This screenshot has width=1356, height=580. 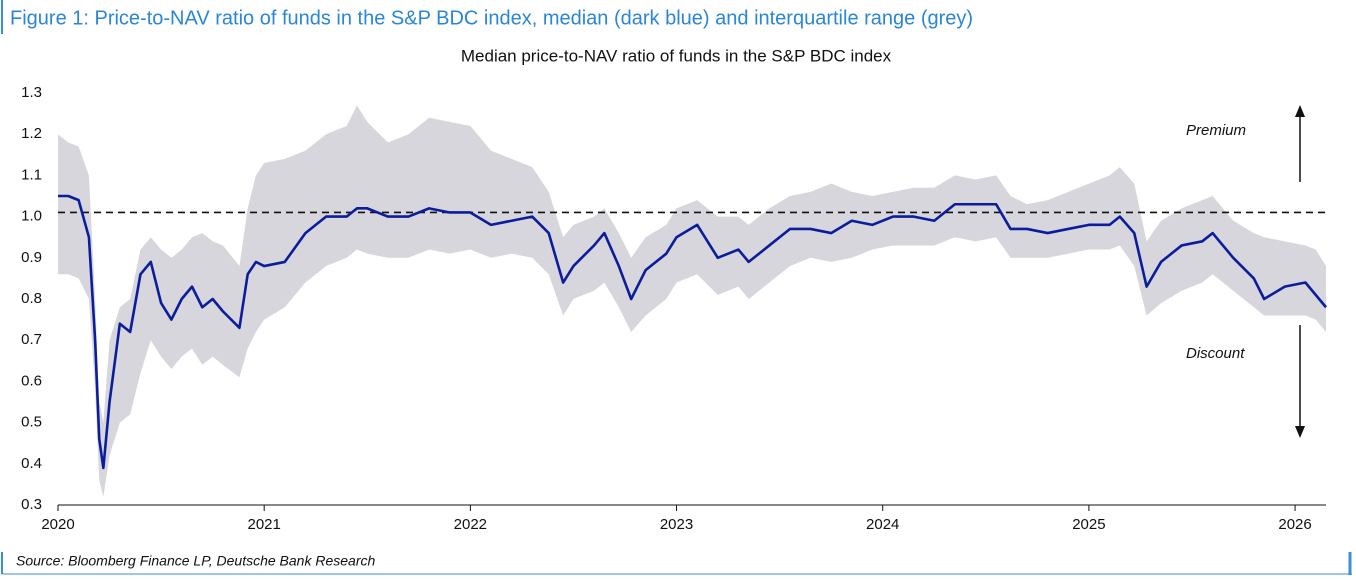 What do you see at coordinates (31, 257) in the screenshot?
I see `y-tick-label: 0.9` at bounding box center [31, 257].